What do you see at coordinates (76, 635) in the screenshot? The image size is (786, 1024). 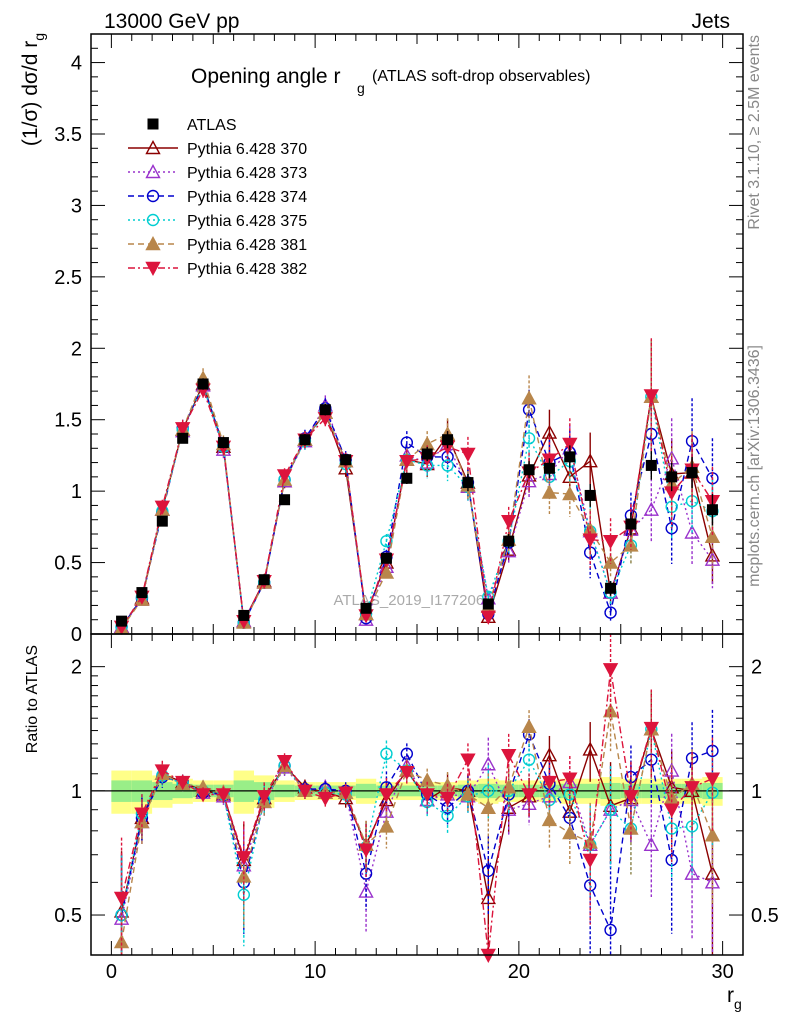 I see `top-y-tick-label: 0` at bounding box center [76, 635].